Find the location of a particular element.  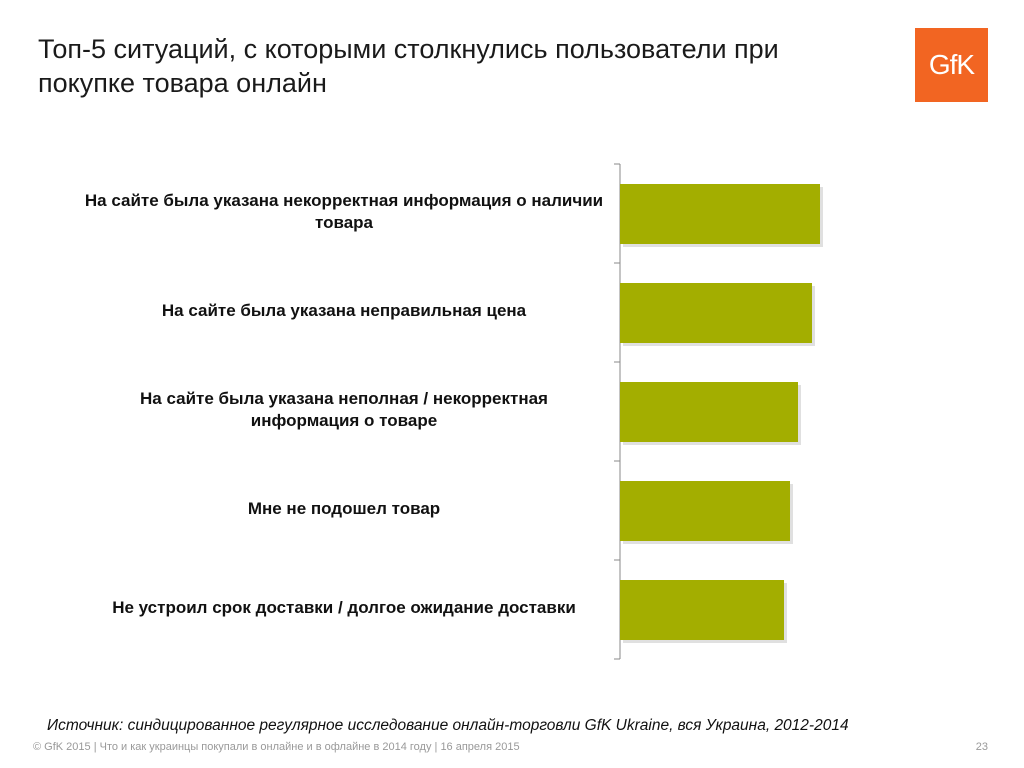

gfk-logo: GfK is located at coordinates (951, 65).